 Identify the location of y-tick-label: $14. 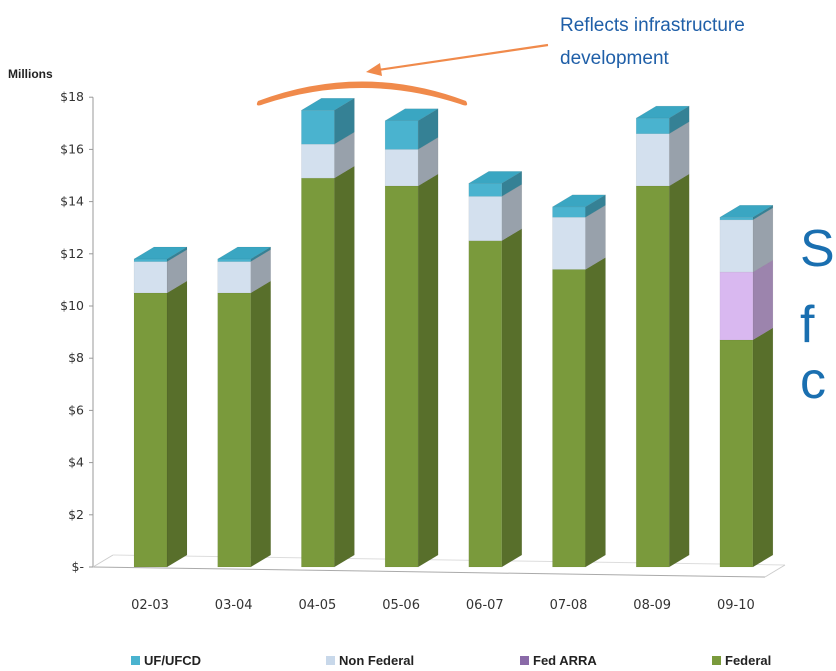
(72, 201).